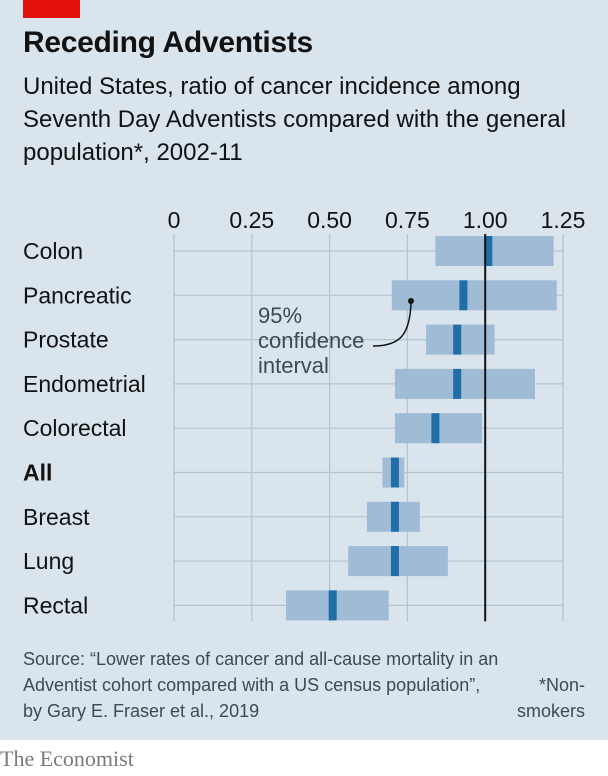 The image size is (608, 776). What do you see at coordinates (56, 517) in the screenshot?
I see `category-label: Breast` at bounding box center [56, 517].